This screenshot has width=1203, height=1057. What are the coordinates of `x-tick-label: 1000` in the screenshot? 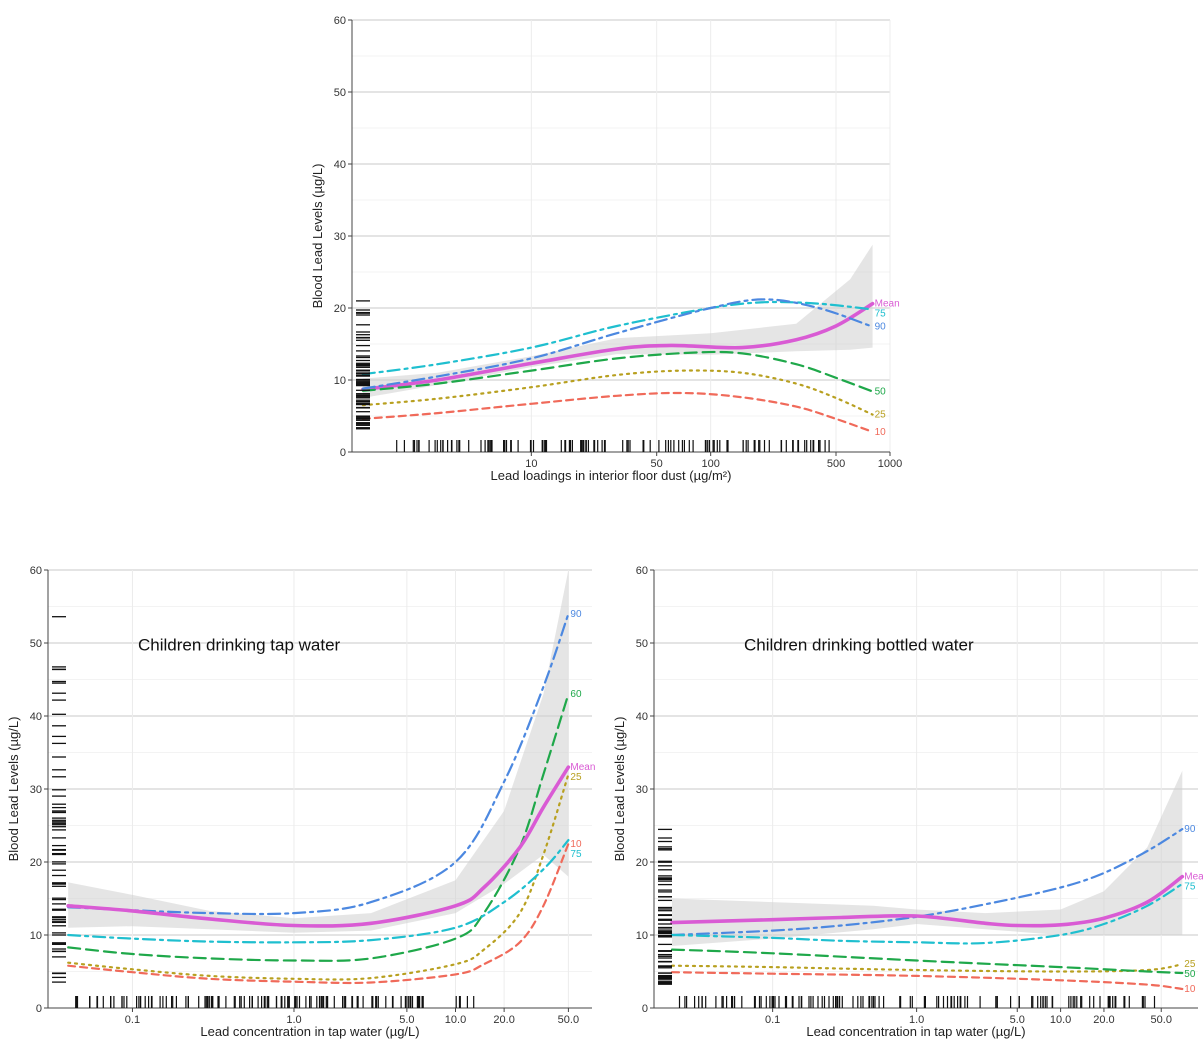 It's located at (890, 464).